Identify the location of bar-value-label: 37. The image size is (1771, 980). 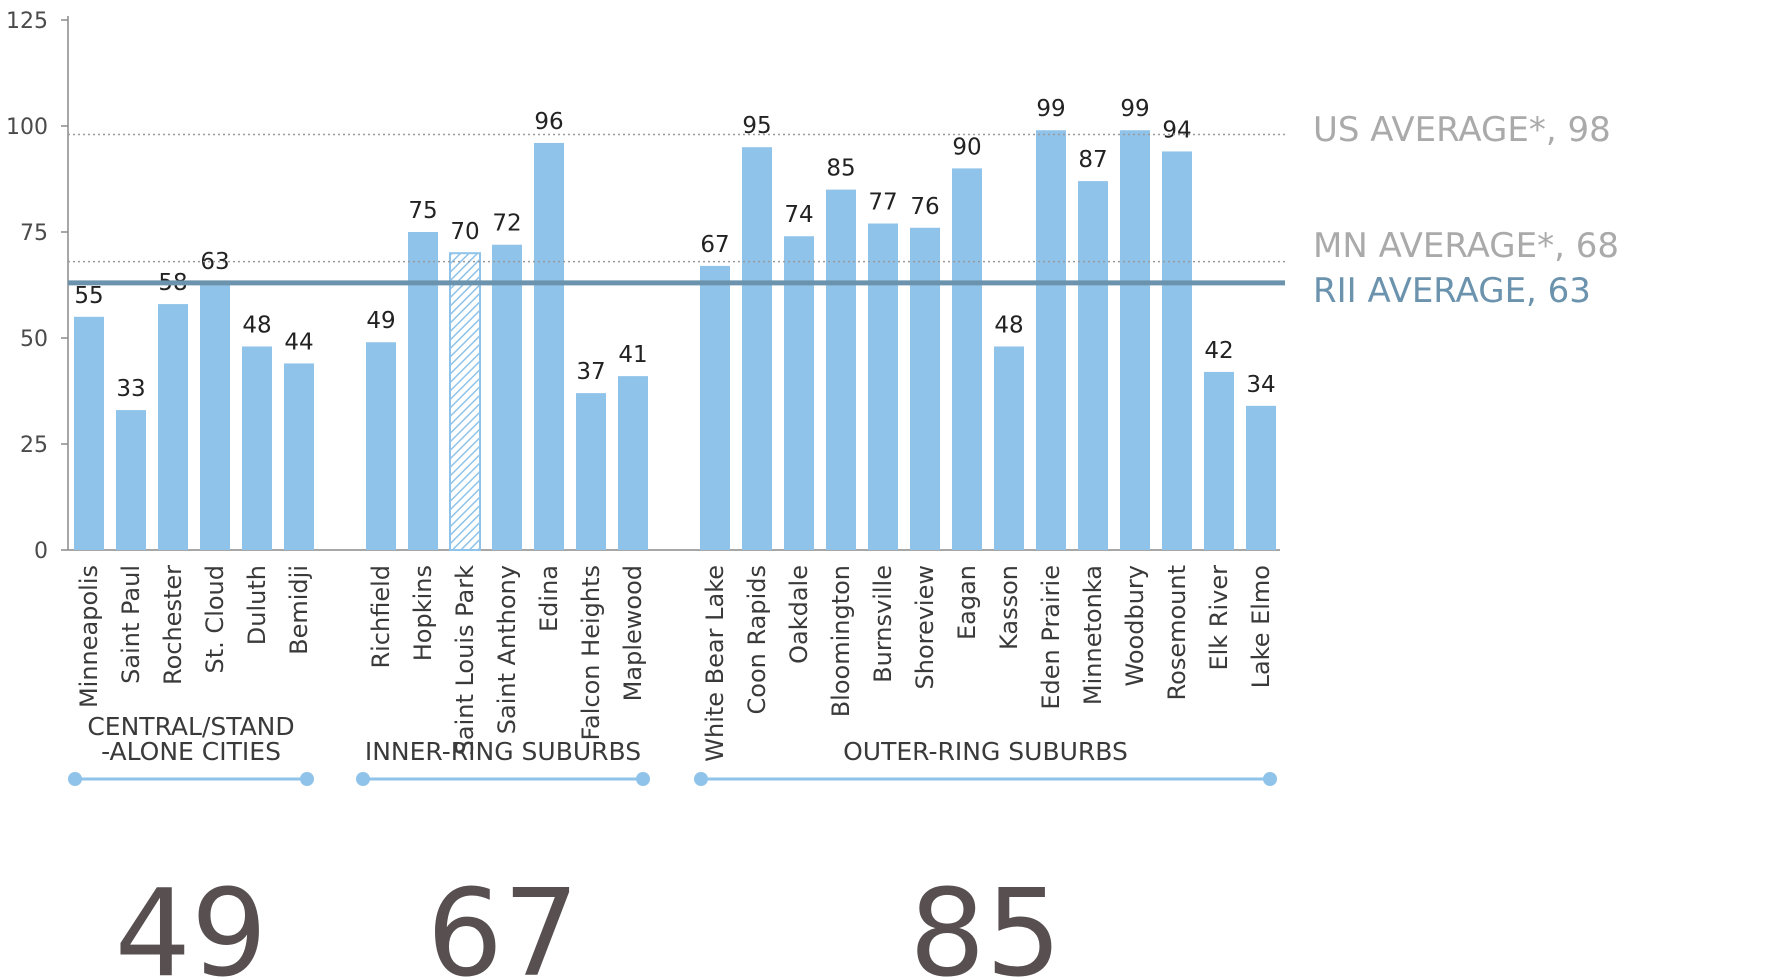
(590, 372).